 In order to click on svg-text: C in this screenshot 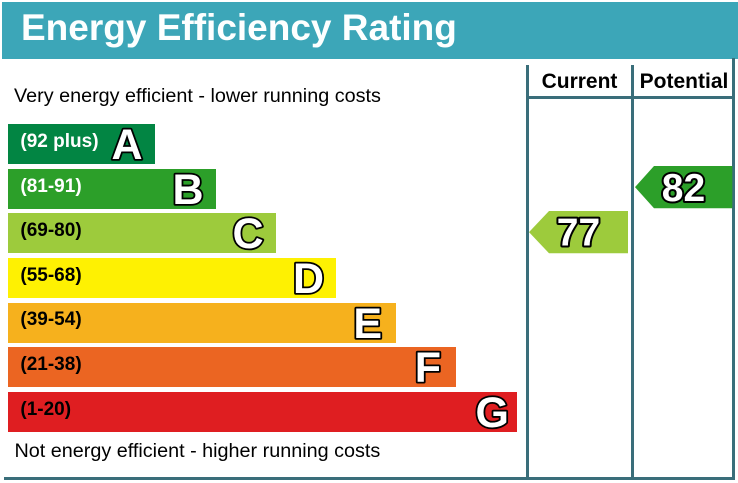, I will do `click(247, 234)`.